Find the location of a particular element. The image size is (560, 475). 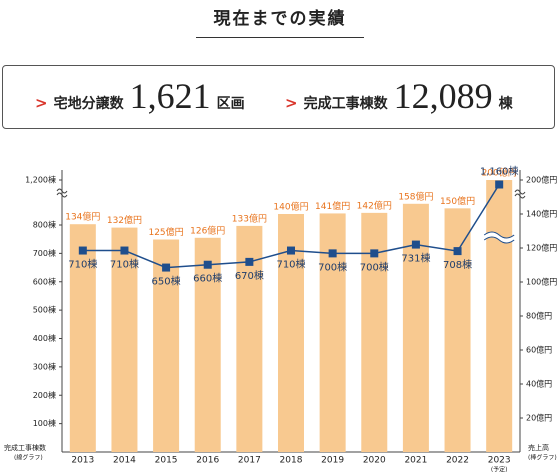

bar-label: 200億円 is located at coordinates (499, 173).